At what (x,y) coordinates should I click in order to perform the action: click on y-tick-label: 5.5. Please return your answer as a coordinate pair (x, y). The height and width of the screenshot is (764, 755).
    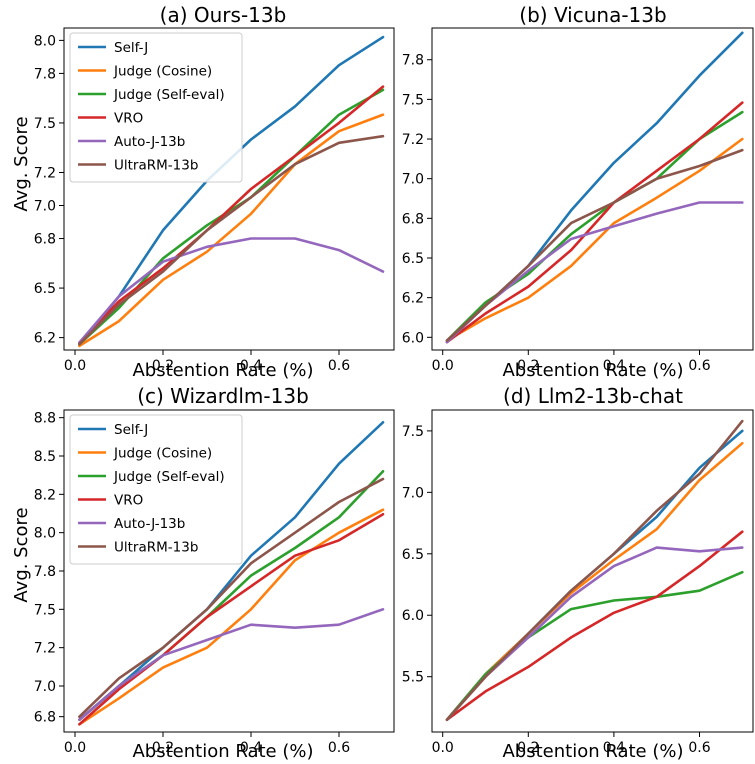
    Looking at the image, I should click on (413, 678).